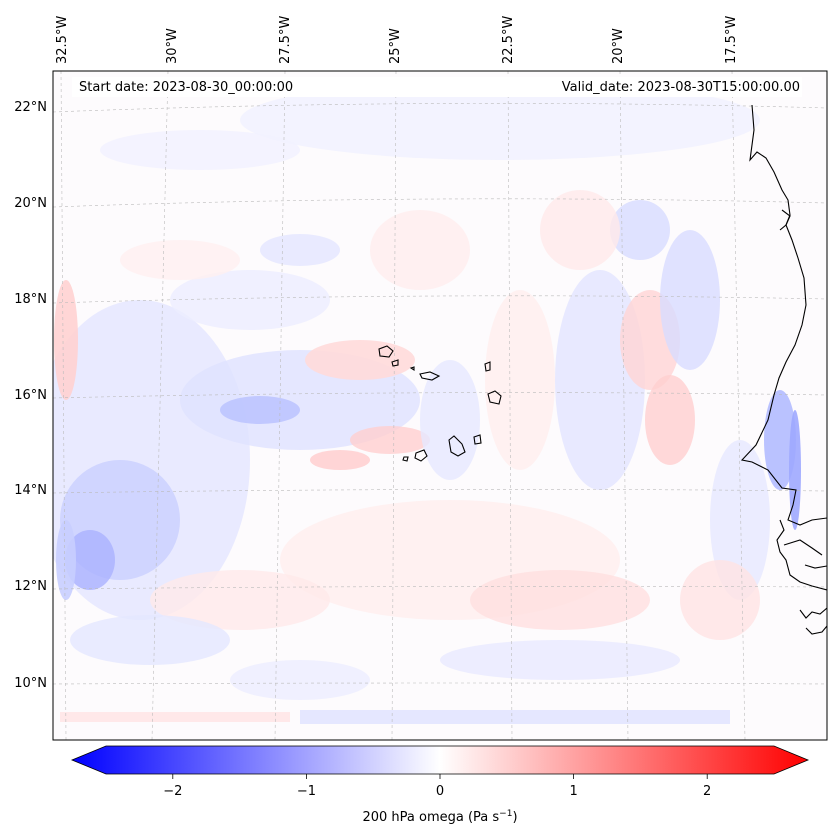 The width and height of the screenshot is (837, 839). I want to click on lon-label-27-5w: 27.5°W, so click(285, 40).